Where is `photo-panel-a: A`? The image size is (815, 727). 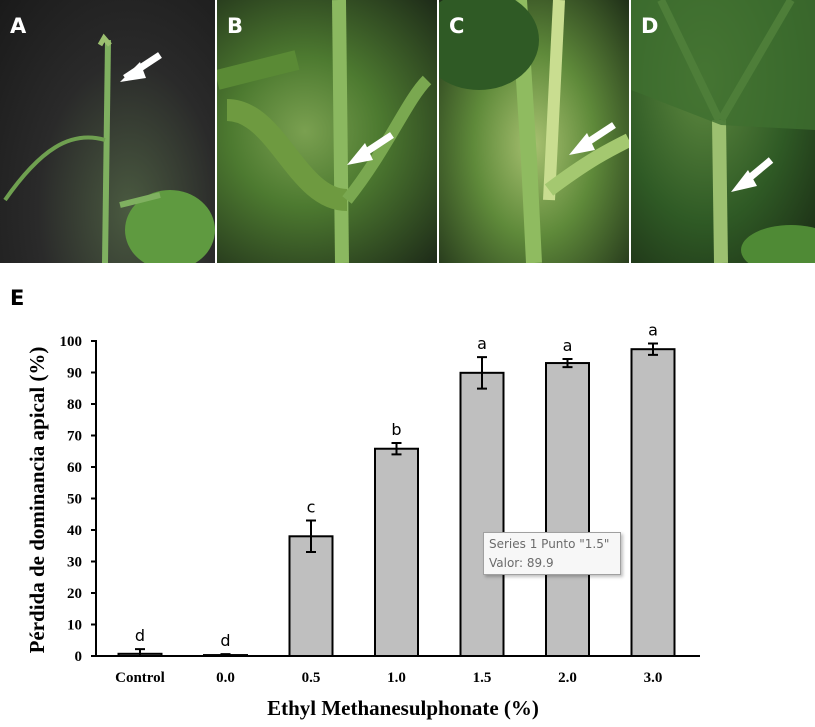
photo-panel-a: A is located at coordinates (107, 131).